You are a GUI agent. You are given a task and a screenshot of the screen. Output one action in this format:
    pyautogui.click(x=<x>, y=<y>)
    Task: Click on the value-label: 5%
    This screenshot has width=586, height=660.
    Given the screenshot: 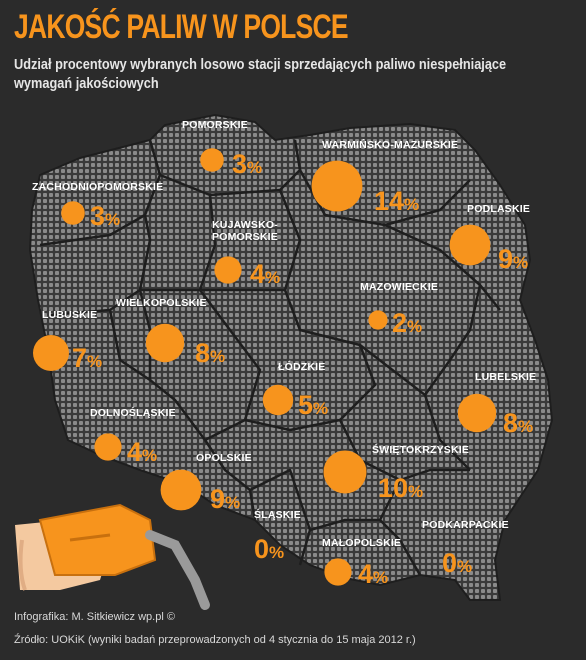 What is the action you would take?
    pyautogui.click(x=313, y=405)
    